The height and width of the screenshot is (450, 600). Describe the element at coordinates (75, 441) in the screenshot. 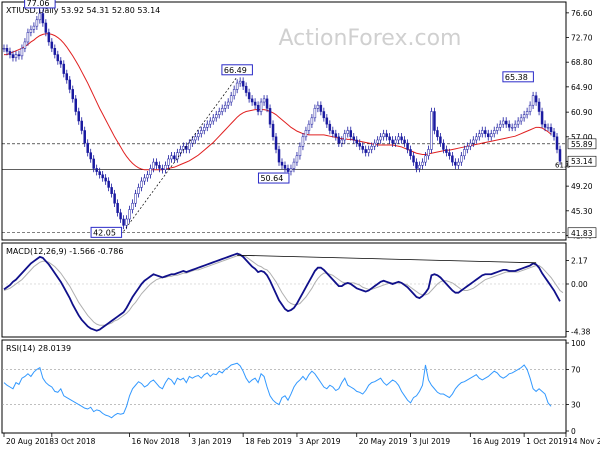

I see `x-tick-label: 3 Oct 2018` at that location.